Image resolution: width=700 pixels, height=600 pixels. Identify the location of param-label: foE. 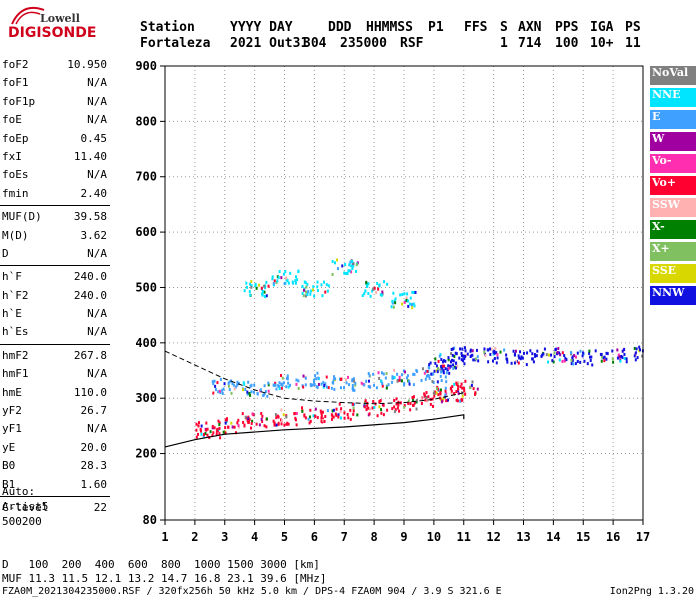
(12, 120).